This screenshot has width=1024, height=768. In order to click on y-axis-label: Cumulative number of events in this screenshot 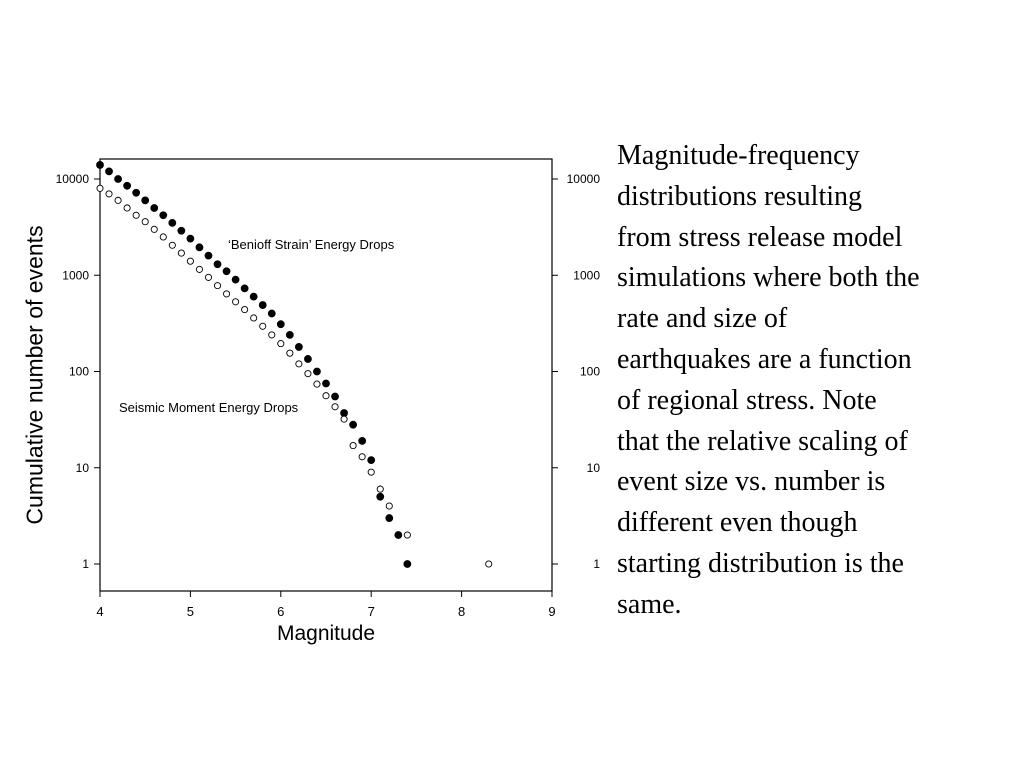, I will do `click(34, 375)`.